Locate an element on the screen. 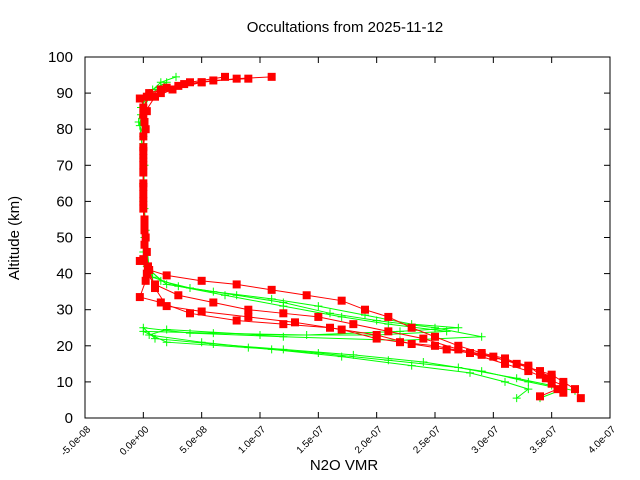  y-tick-label: 60 is located at coordinates (64, 201).